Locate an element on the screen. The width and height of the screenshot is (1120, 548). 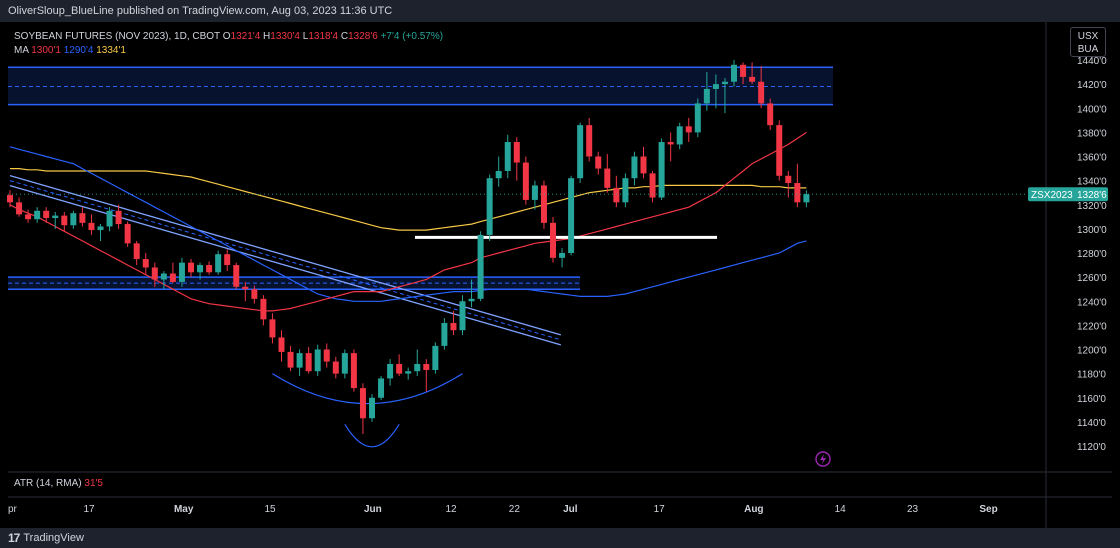
atr-label: ATR (14, RMA) is located at coordinates (48, 483).